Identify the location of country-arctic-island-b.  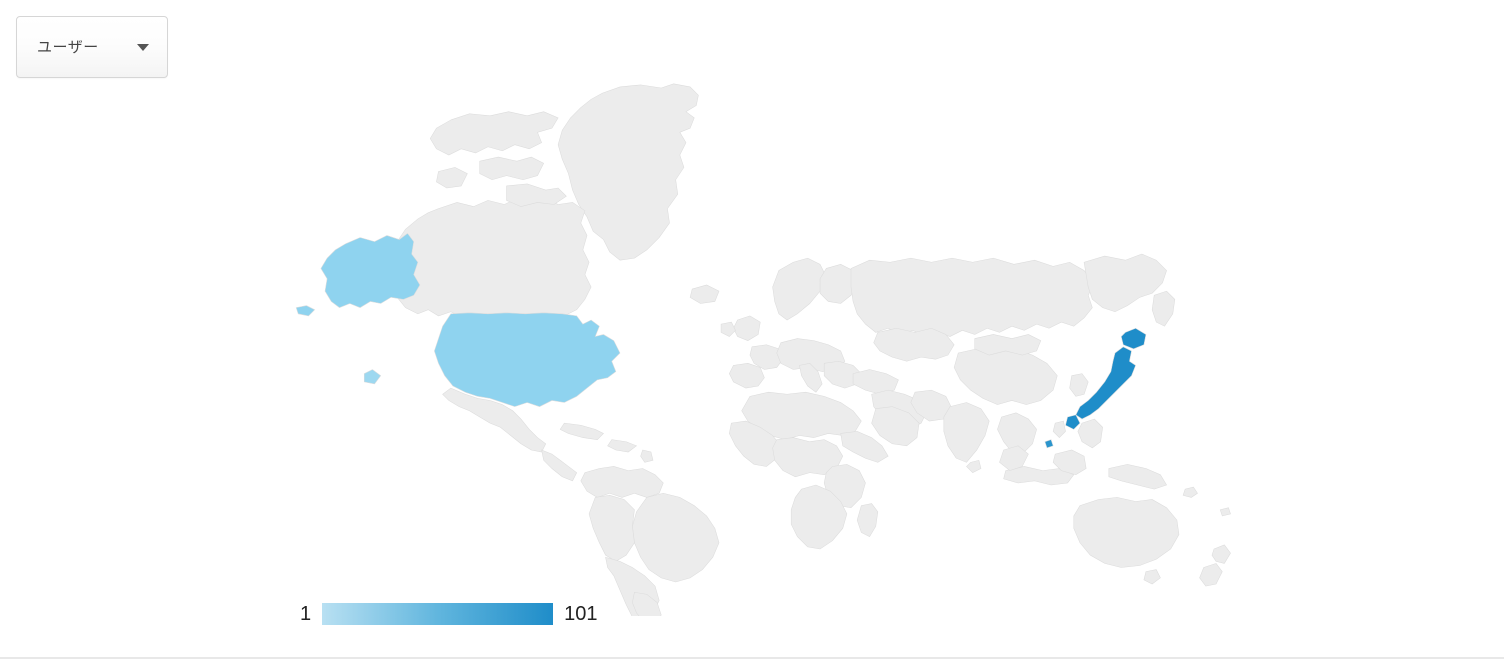
(451, 177).